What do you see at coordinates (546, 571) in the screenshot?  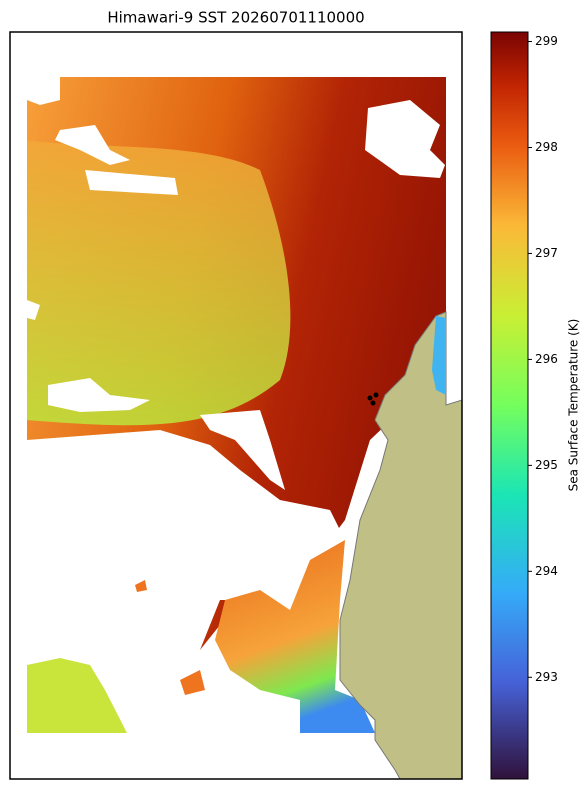 I see `colorbar-tick-label: 294` at bounding box center [546, 571].